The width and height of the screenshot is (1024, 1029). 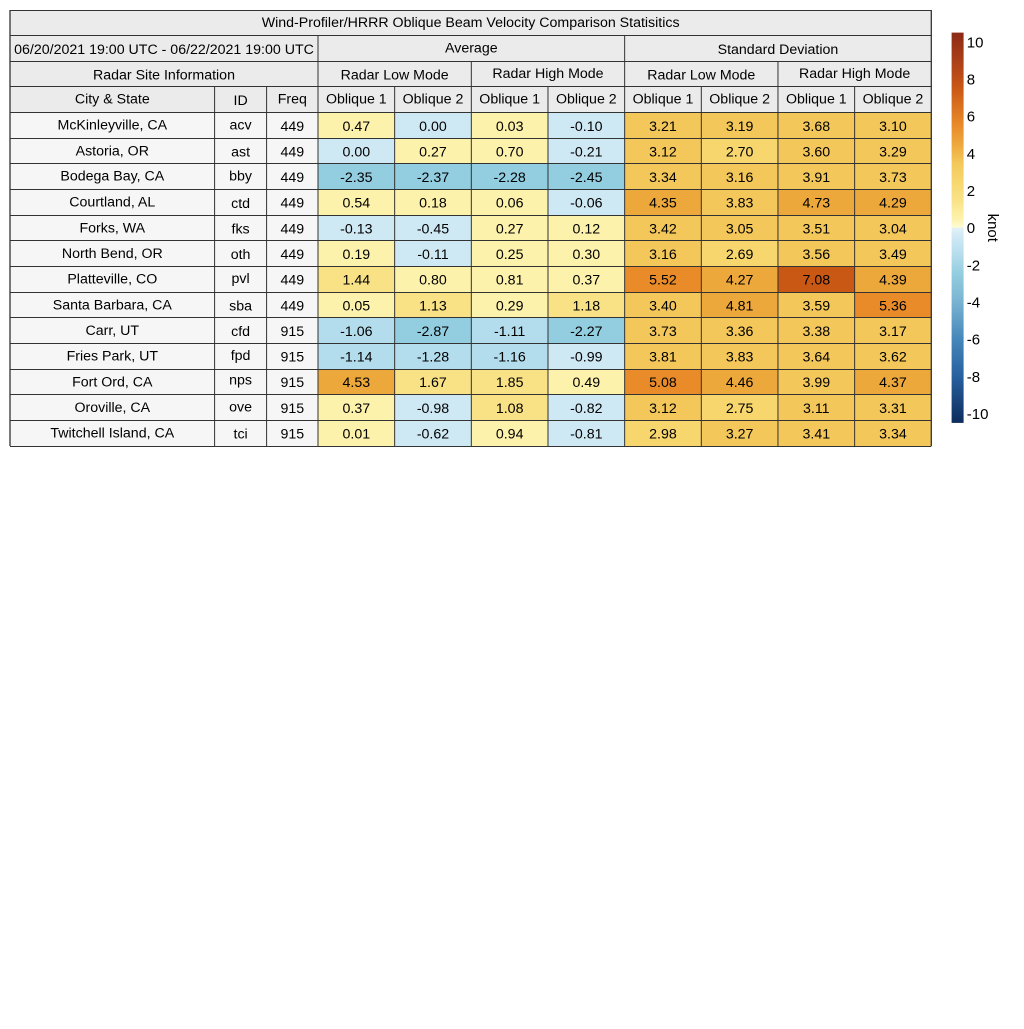 What do you see at coordinates (893, 332) in the screenshot?
I see `svg-text: 3.17` at bounding box center [893, 332].